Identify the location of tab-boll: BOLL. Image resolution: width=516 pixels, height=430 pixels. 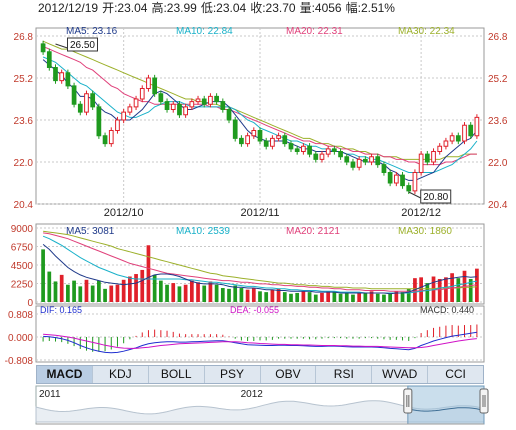
(177, 374).